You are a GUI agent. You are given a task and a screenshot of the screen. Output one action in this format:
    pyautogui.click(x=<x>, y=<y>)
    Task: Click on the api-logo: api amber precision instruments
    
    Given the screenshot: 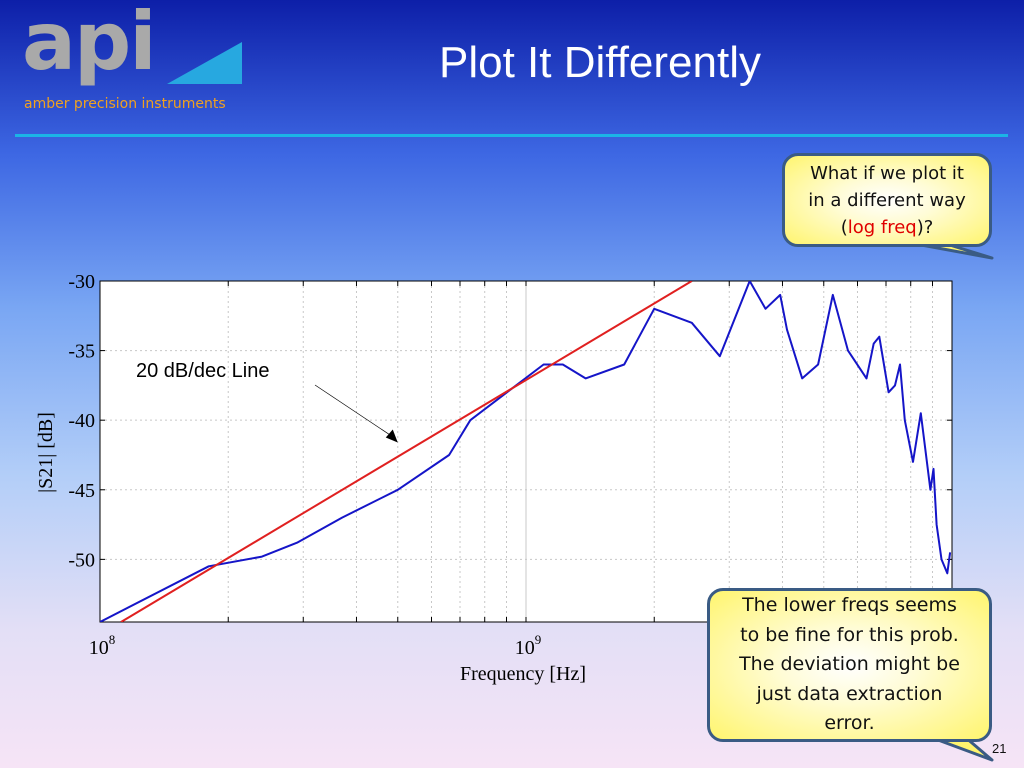 What is the action you would take?
    pyautogui.click(x=132, y=61)
    